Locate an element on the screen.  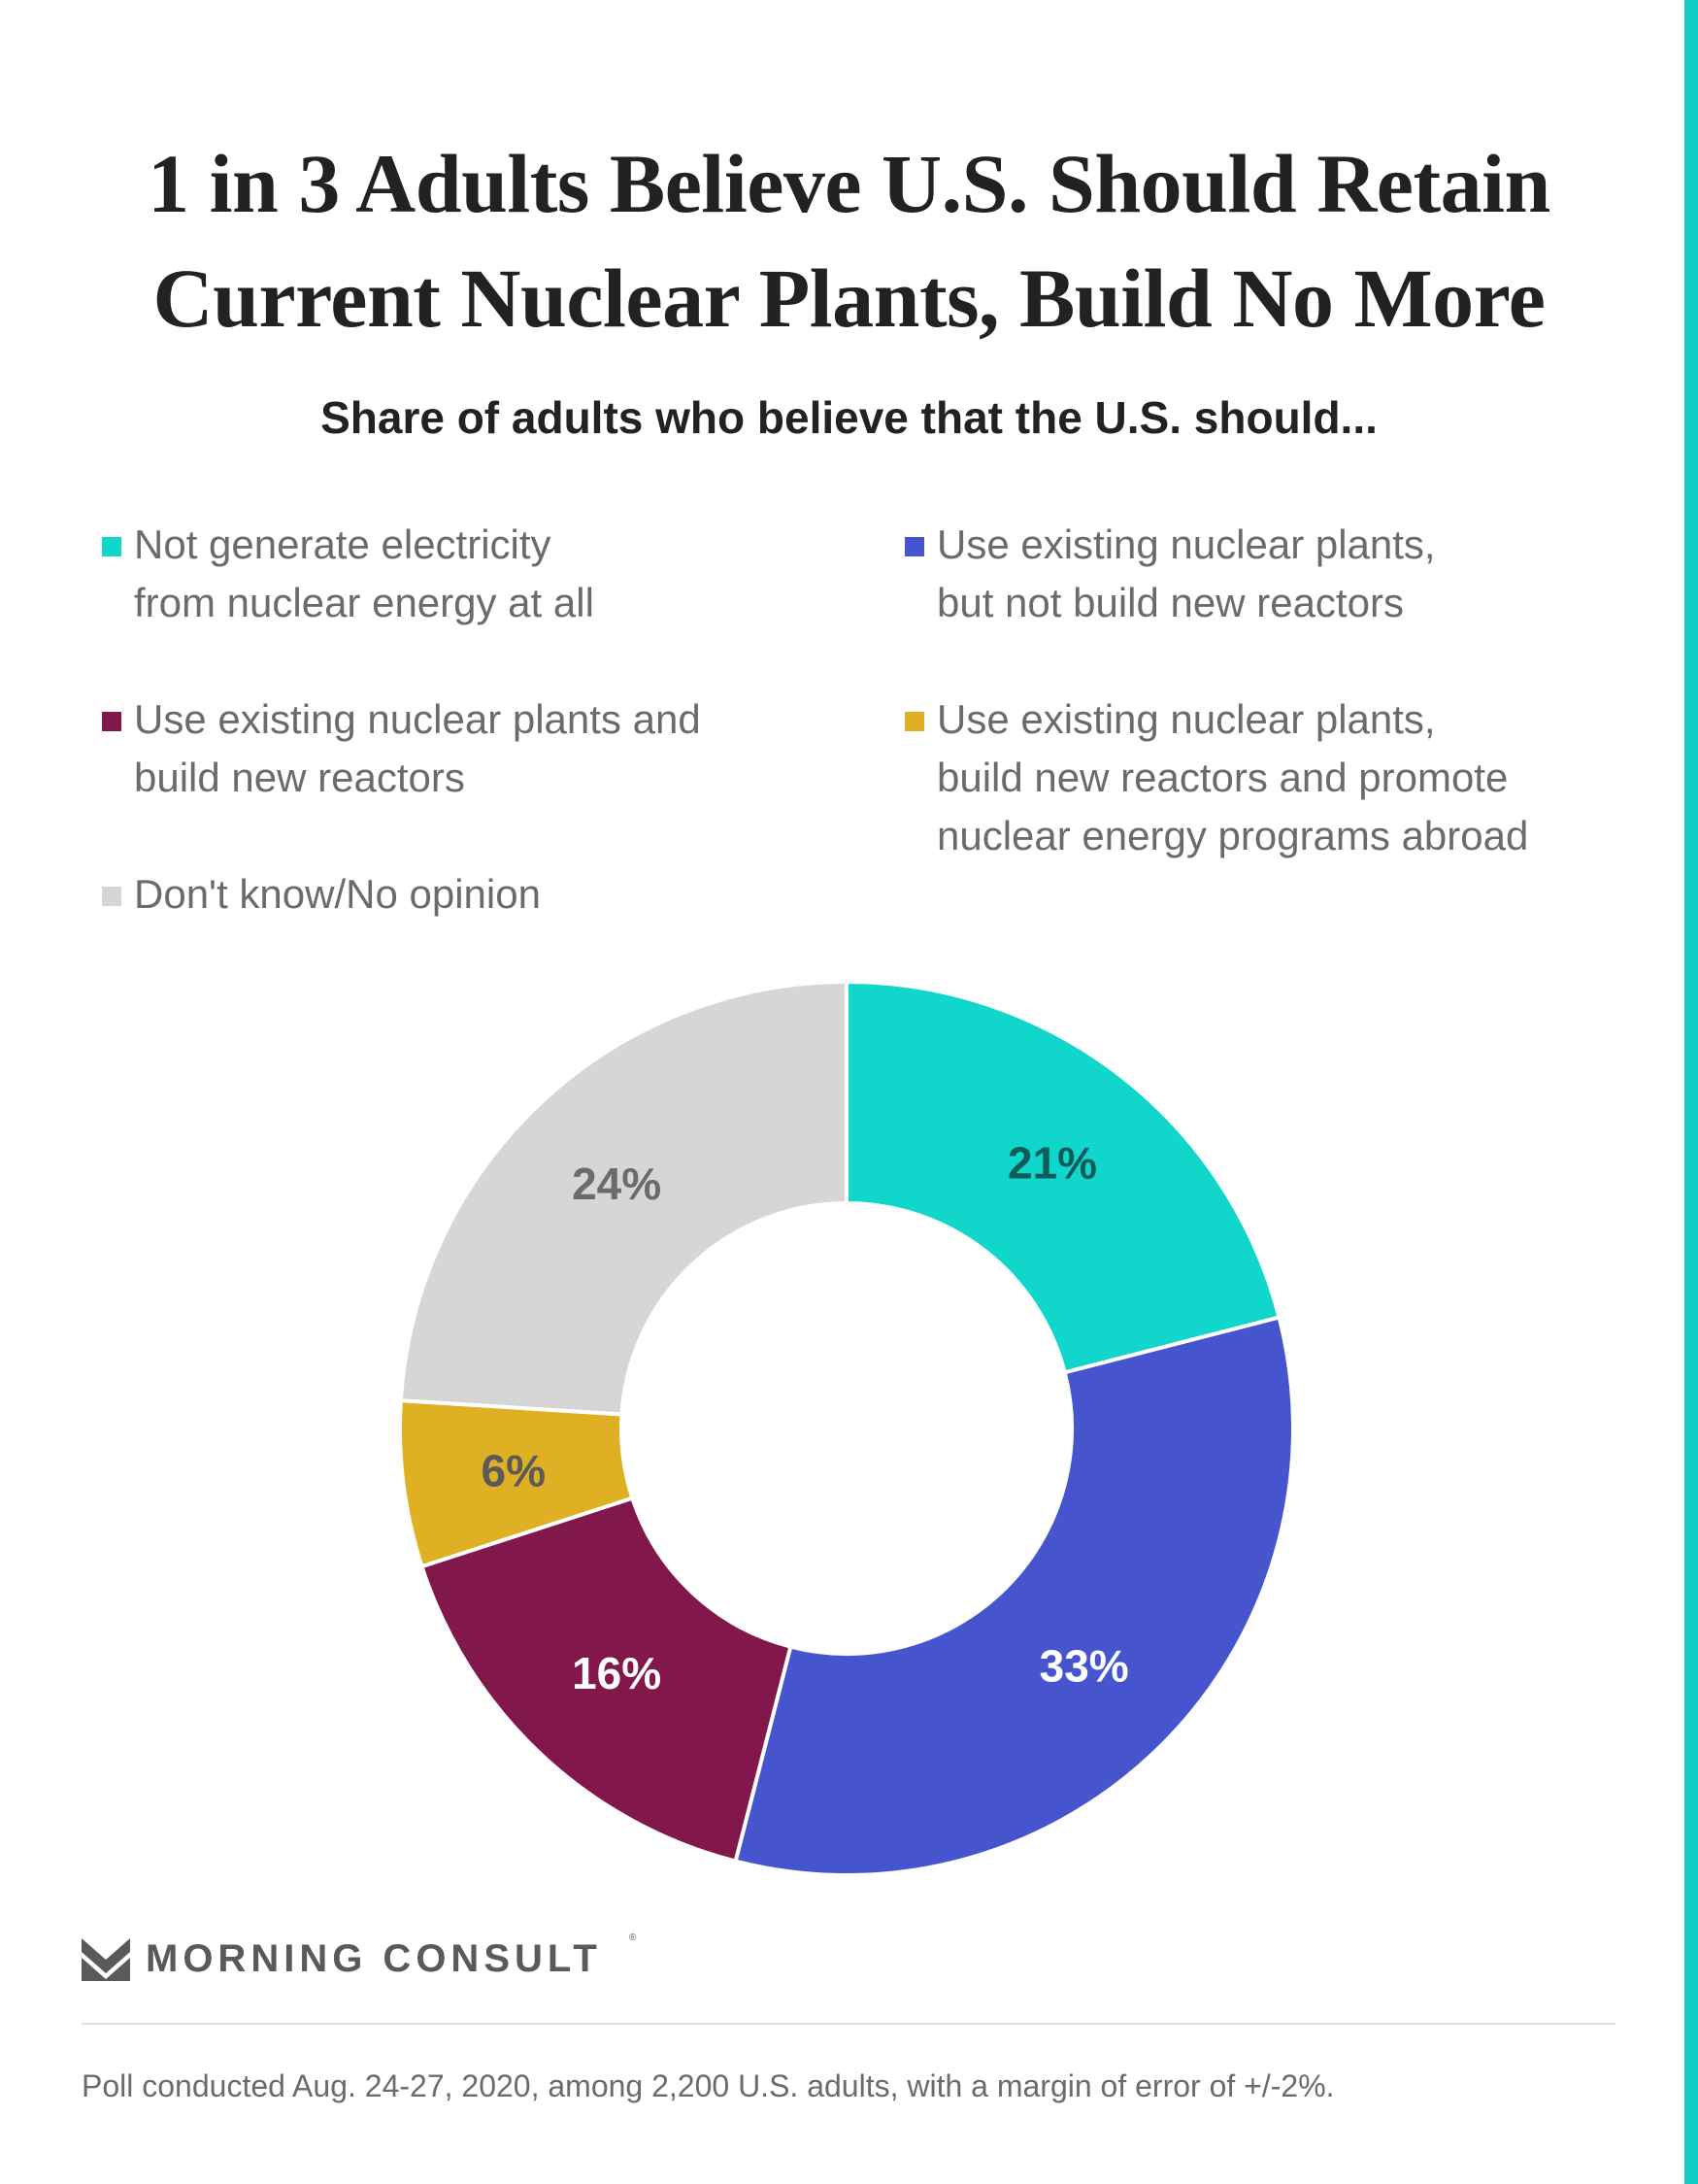
brand-name: MORNING CONSULT is located at coordinates (374, 1958).